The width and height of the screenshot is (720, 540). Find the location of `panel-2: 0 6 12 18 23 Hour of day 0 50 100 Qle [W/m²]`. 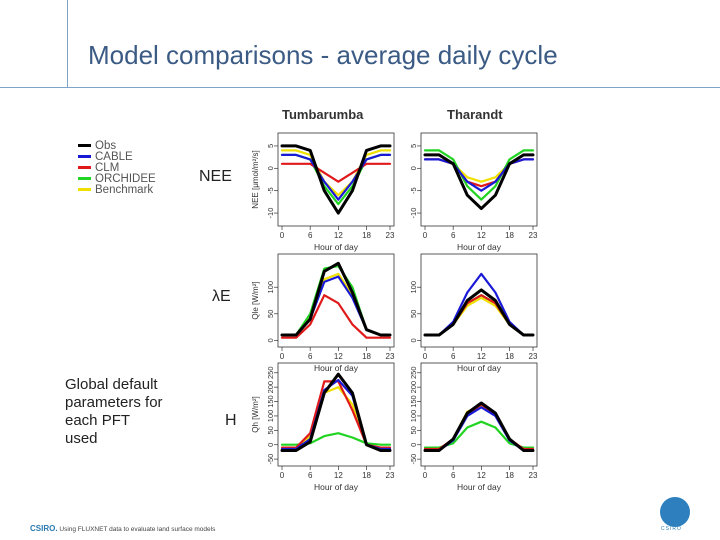

panel-2: 0 6 12 18 23 Hour of day 0 50 100 Qle [W/m²] is located at coordinates (323, 313).